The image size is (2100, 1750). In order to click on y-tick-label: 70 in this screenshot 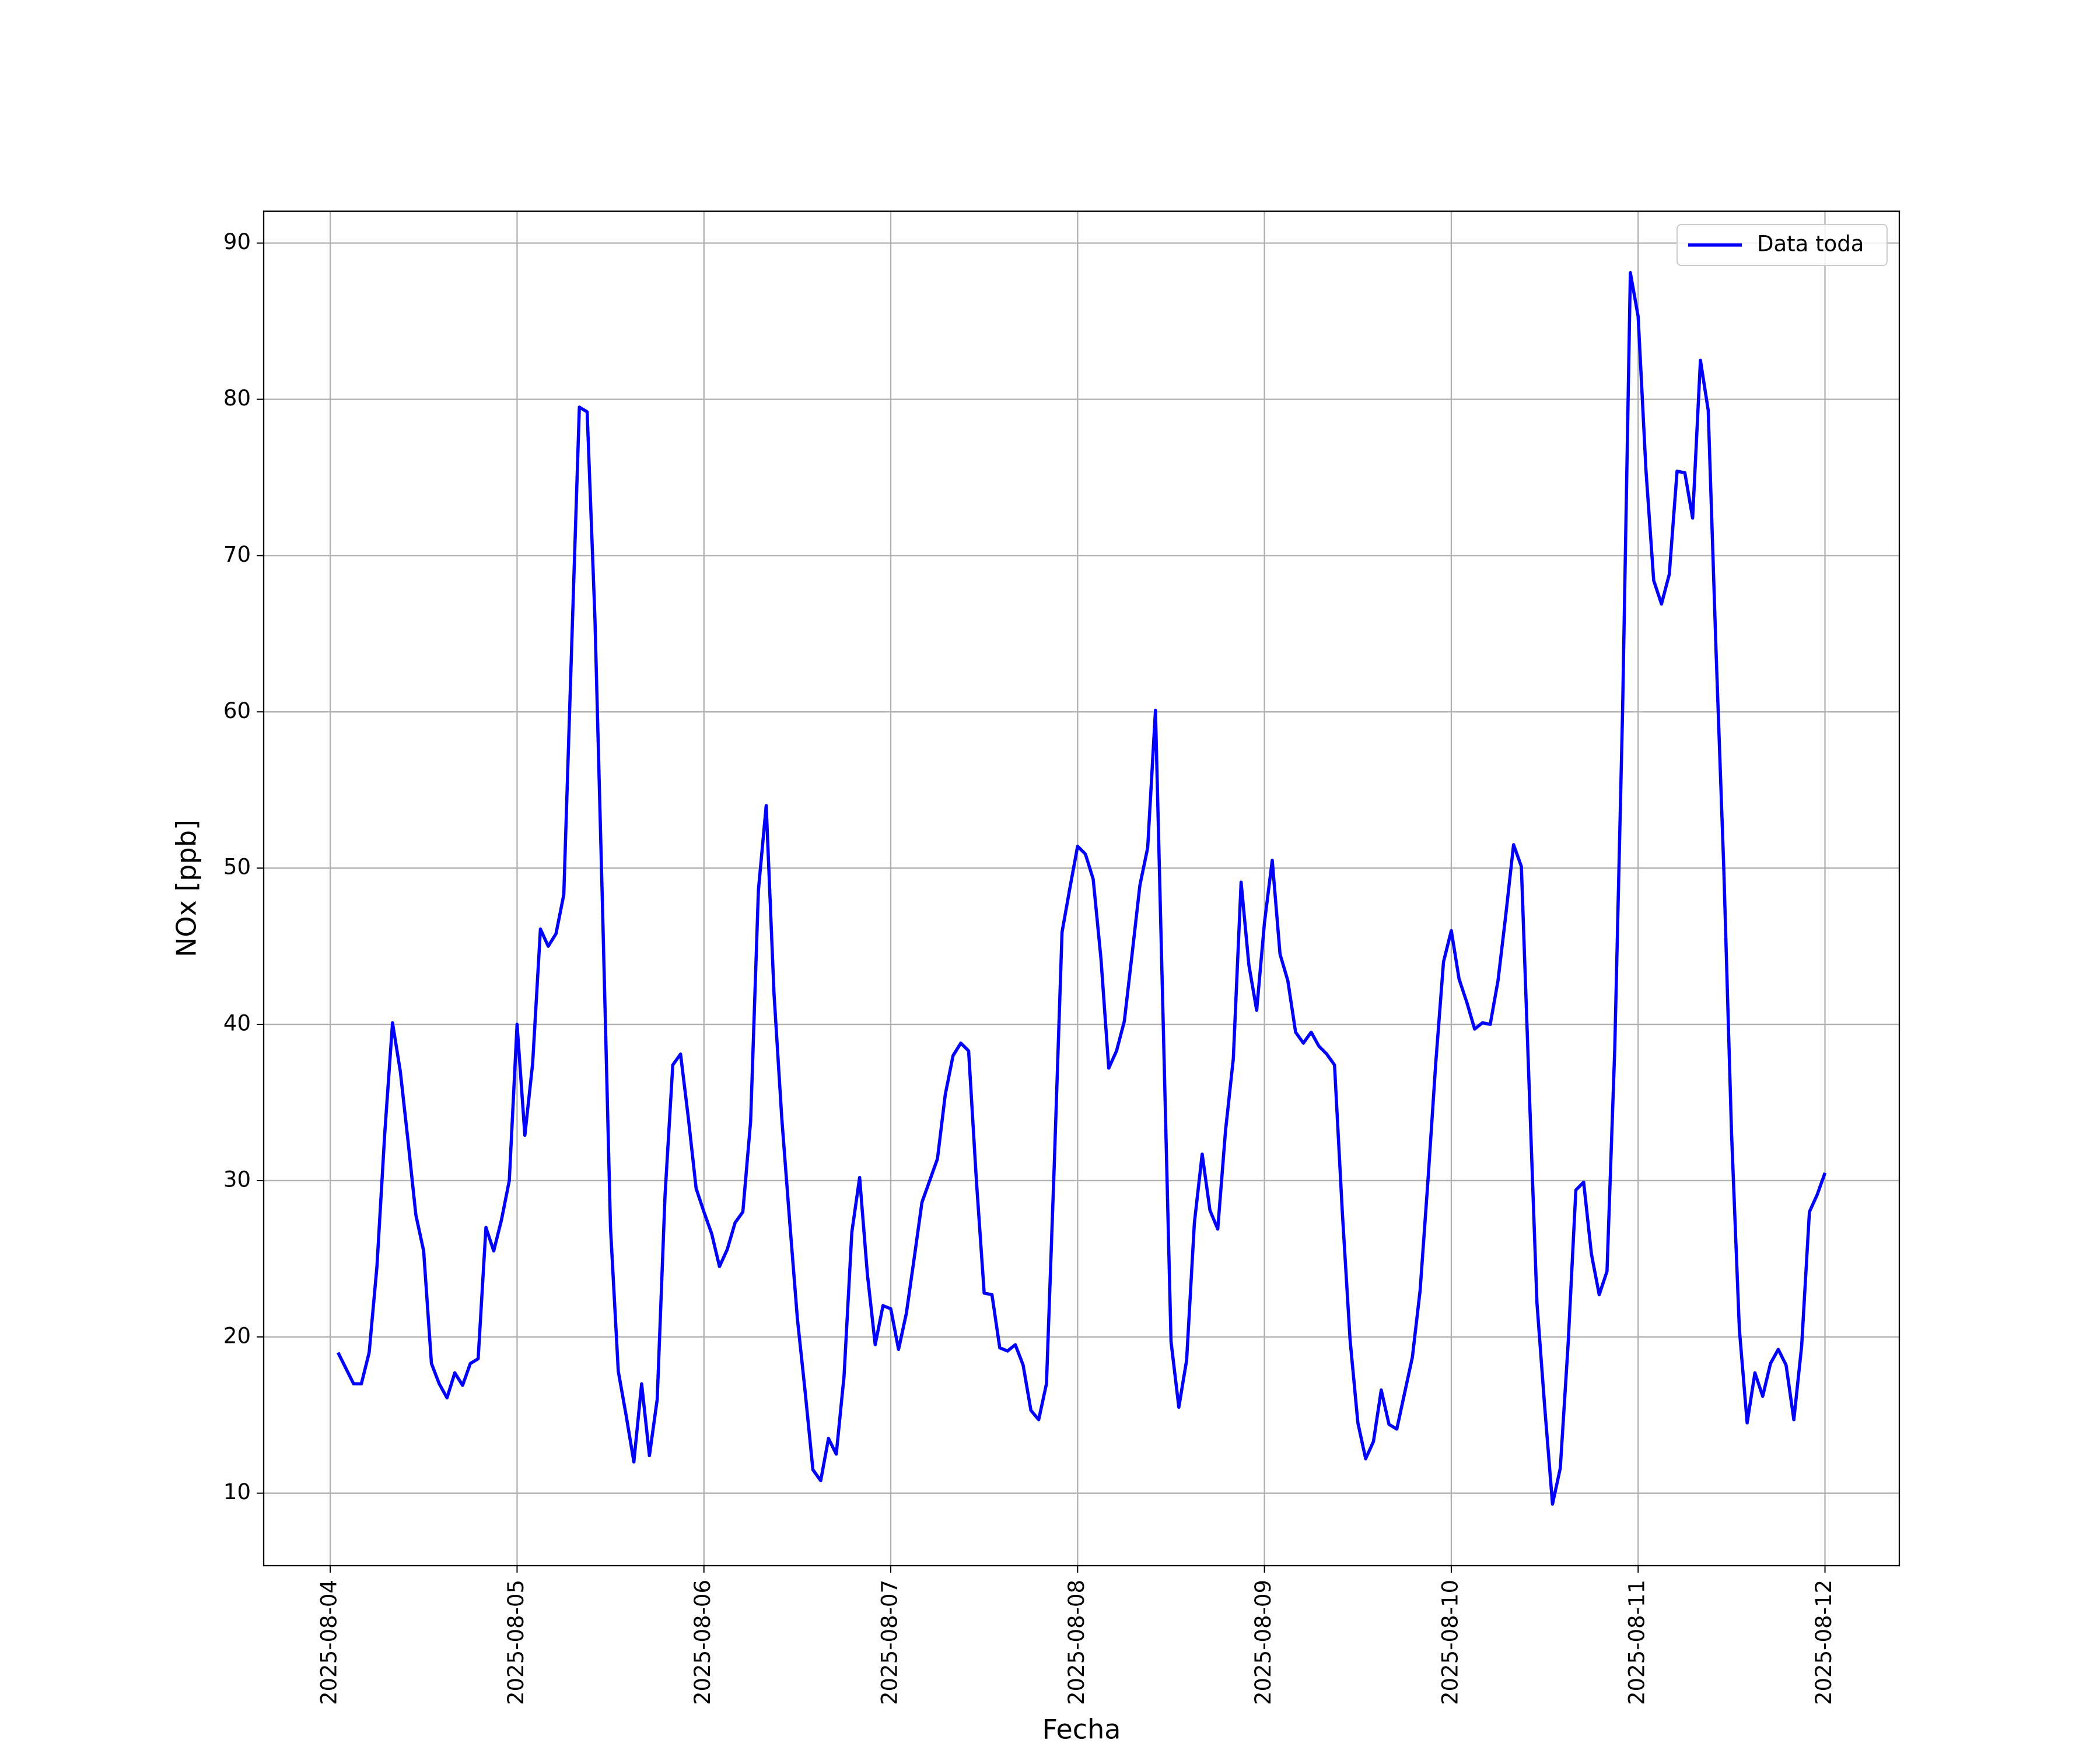, I will do `click(237, 554)`.